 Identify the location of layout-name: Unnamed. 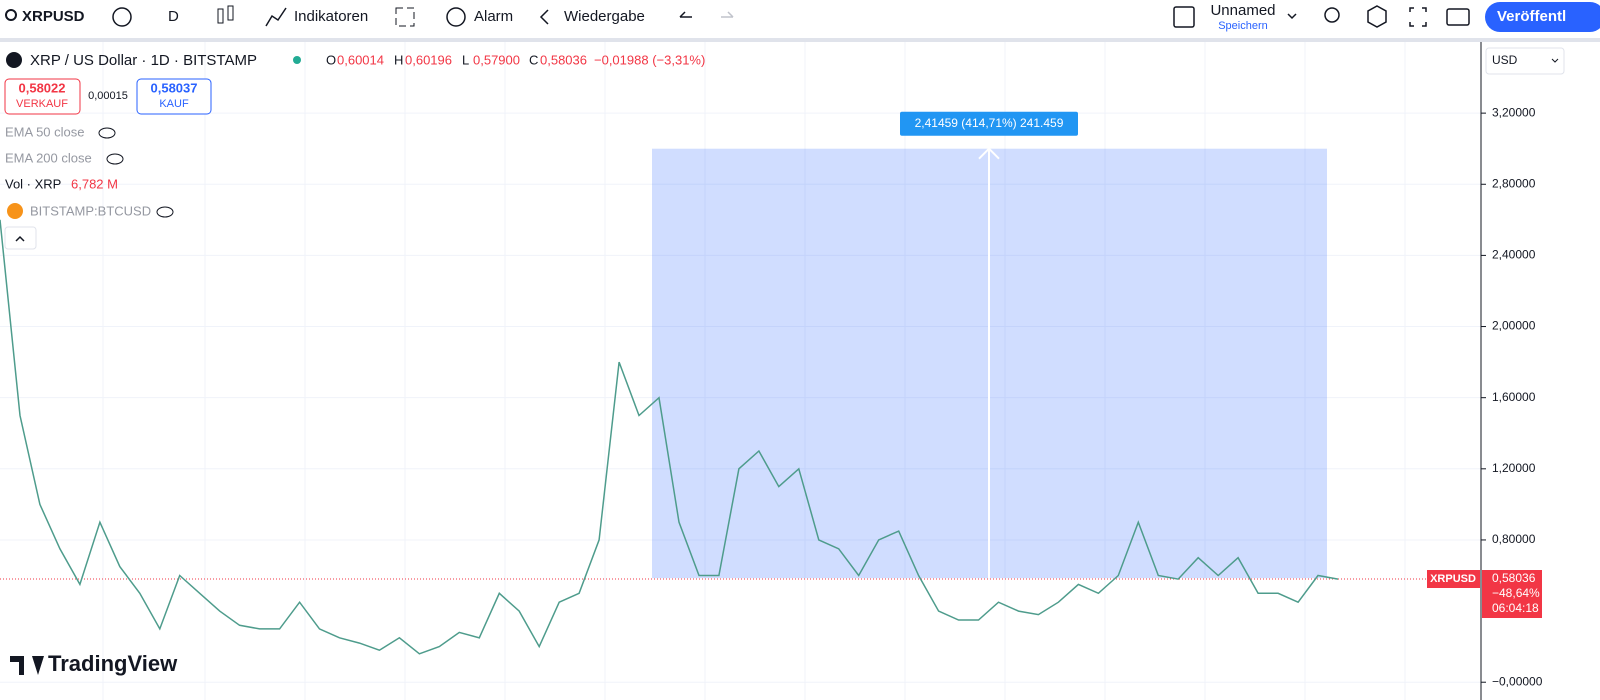
(1242, 10).